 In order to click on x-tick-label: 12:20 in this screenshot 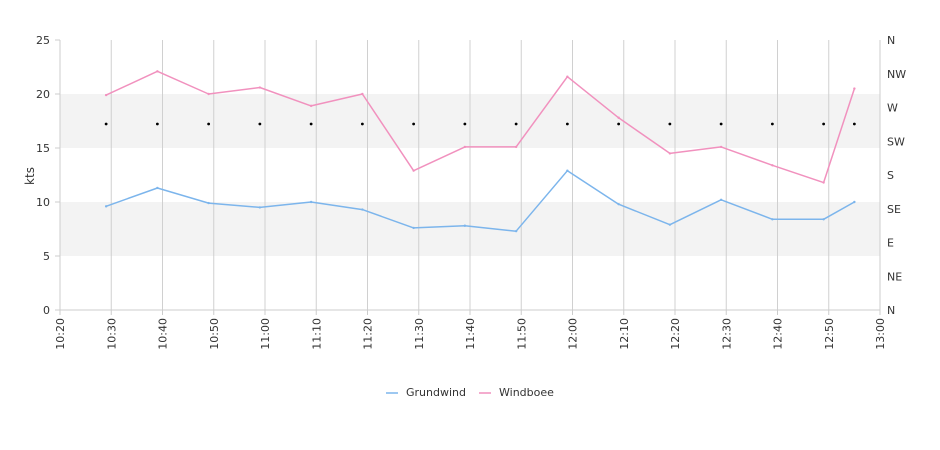, I will do `click(675, 334)`.